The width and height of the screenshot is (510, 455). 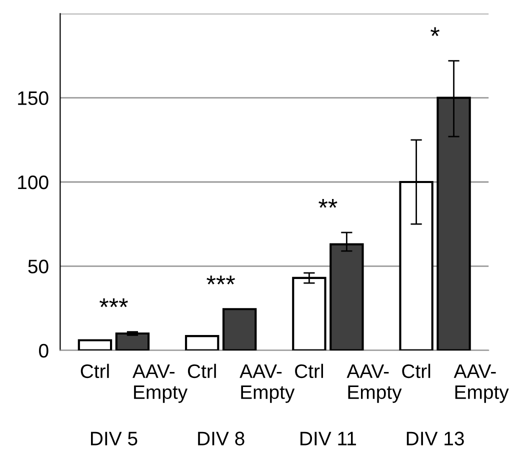 I want to click on y-tick-label: 100, so click(x=33, y=182).